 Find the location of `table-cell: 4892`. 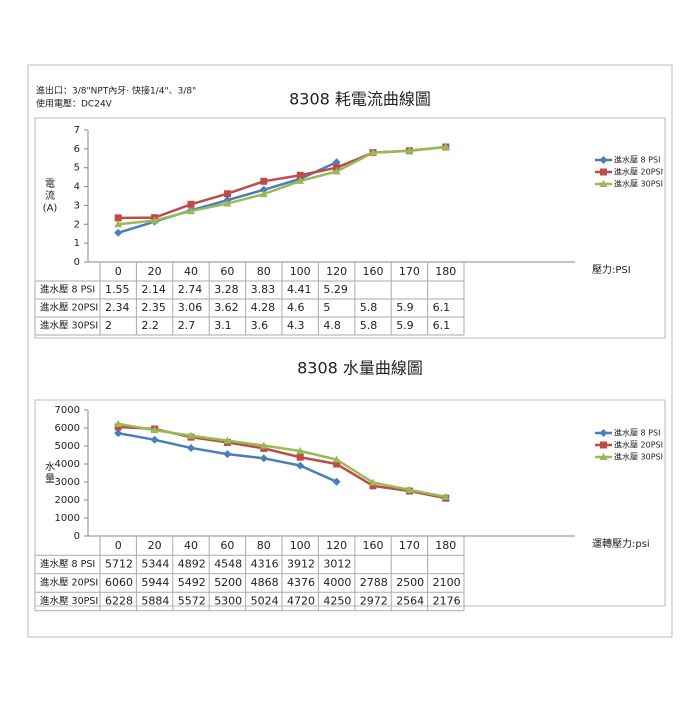

table-cell: 4892 is located at coordinates (192, 564).